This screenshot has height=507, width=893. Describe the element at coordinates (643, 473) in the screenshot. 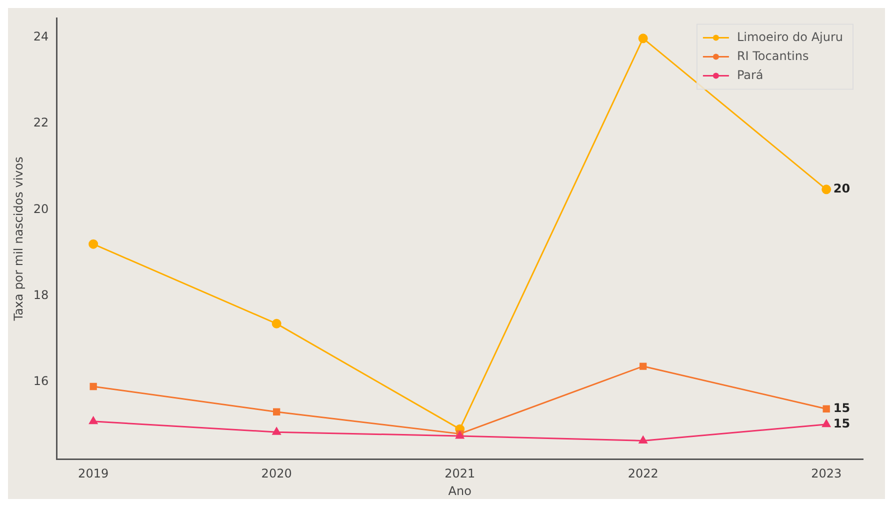

I see `x-tick-label: 2022` at that location.